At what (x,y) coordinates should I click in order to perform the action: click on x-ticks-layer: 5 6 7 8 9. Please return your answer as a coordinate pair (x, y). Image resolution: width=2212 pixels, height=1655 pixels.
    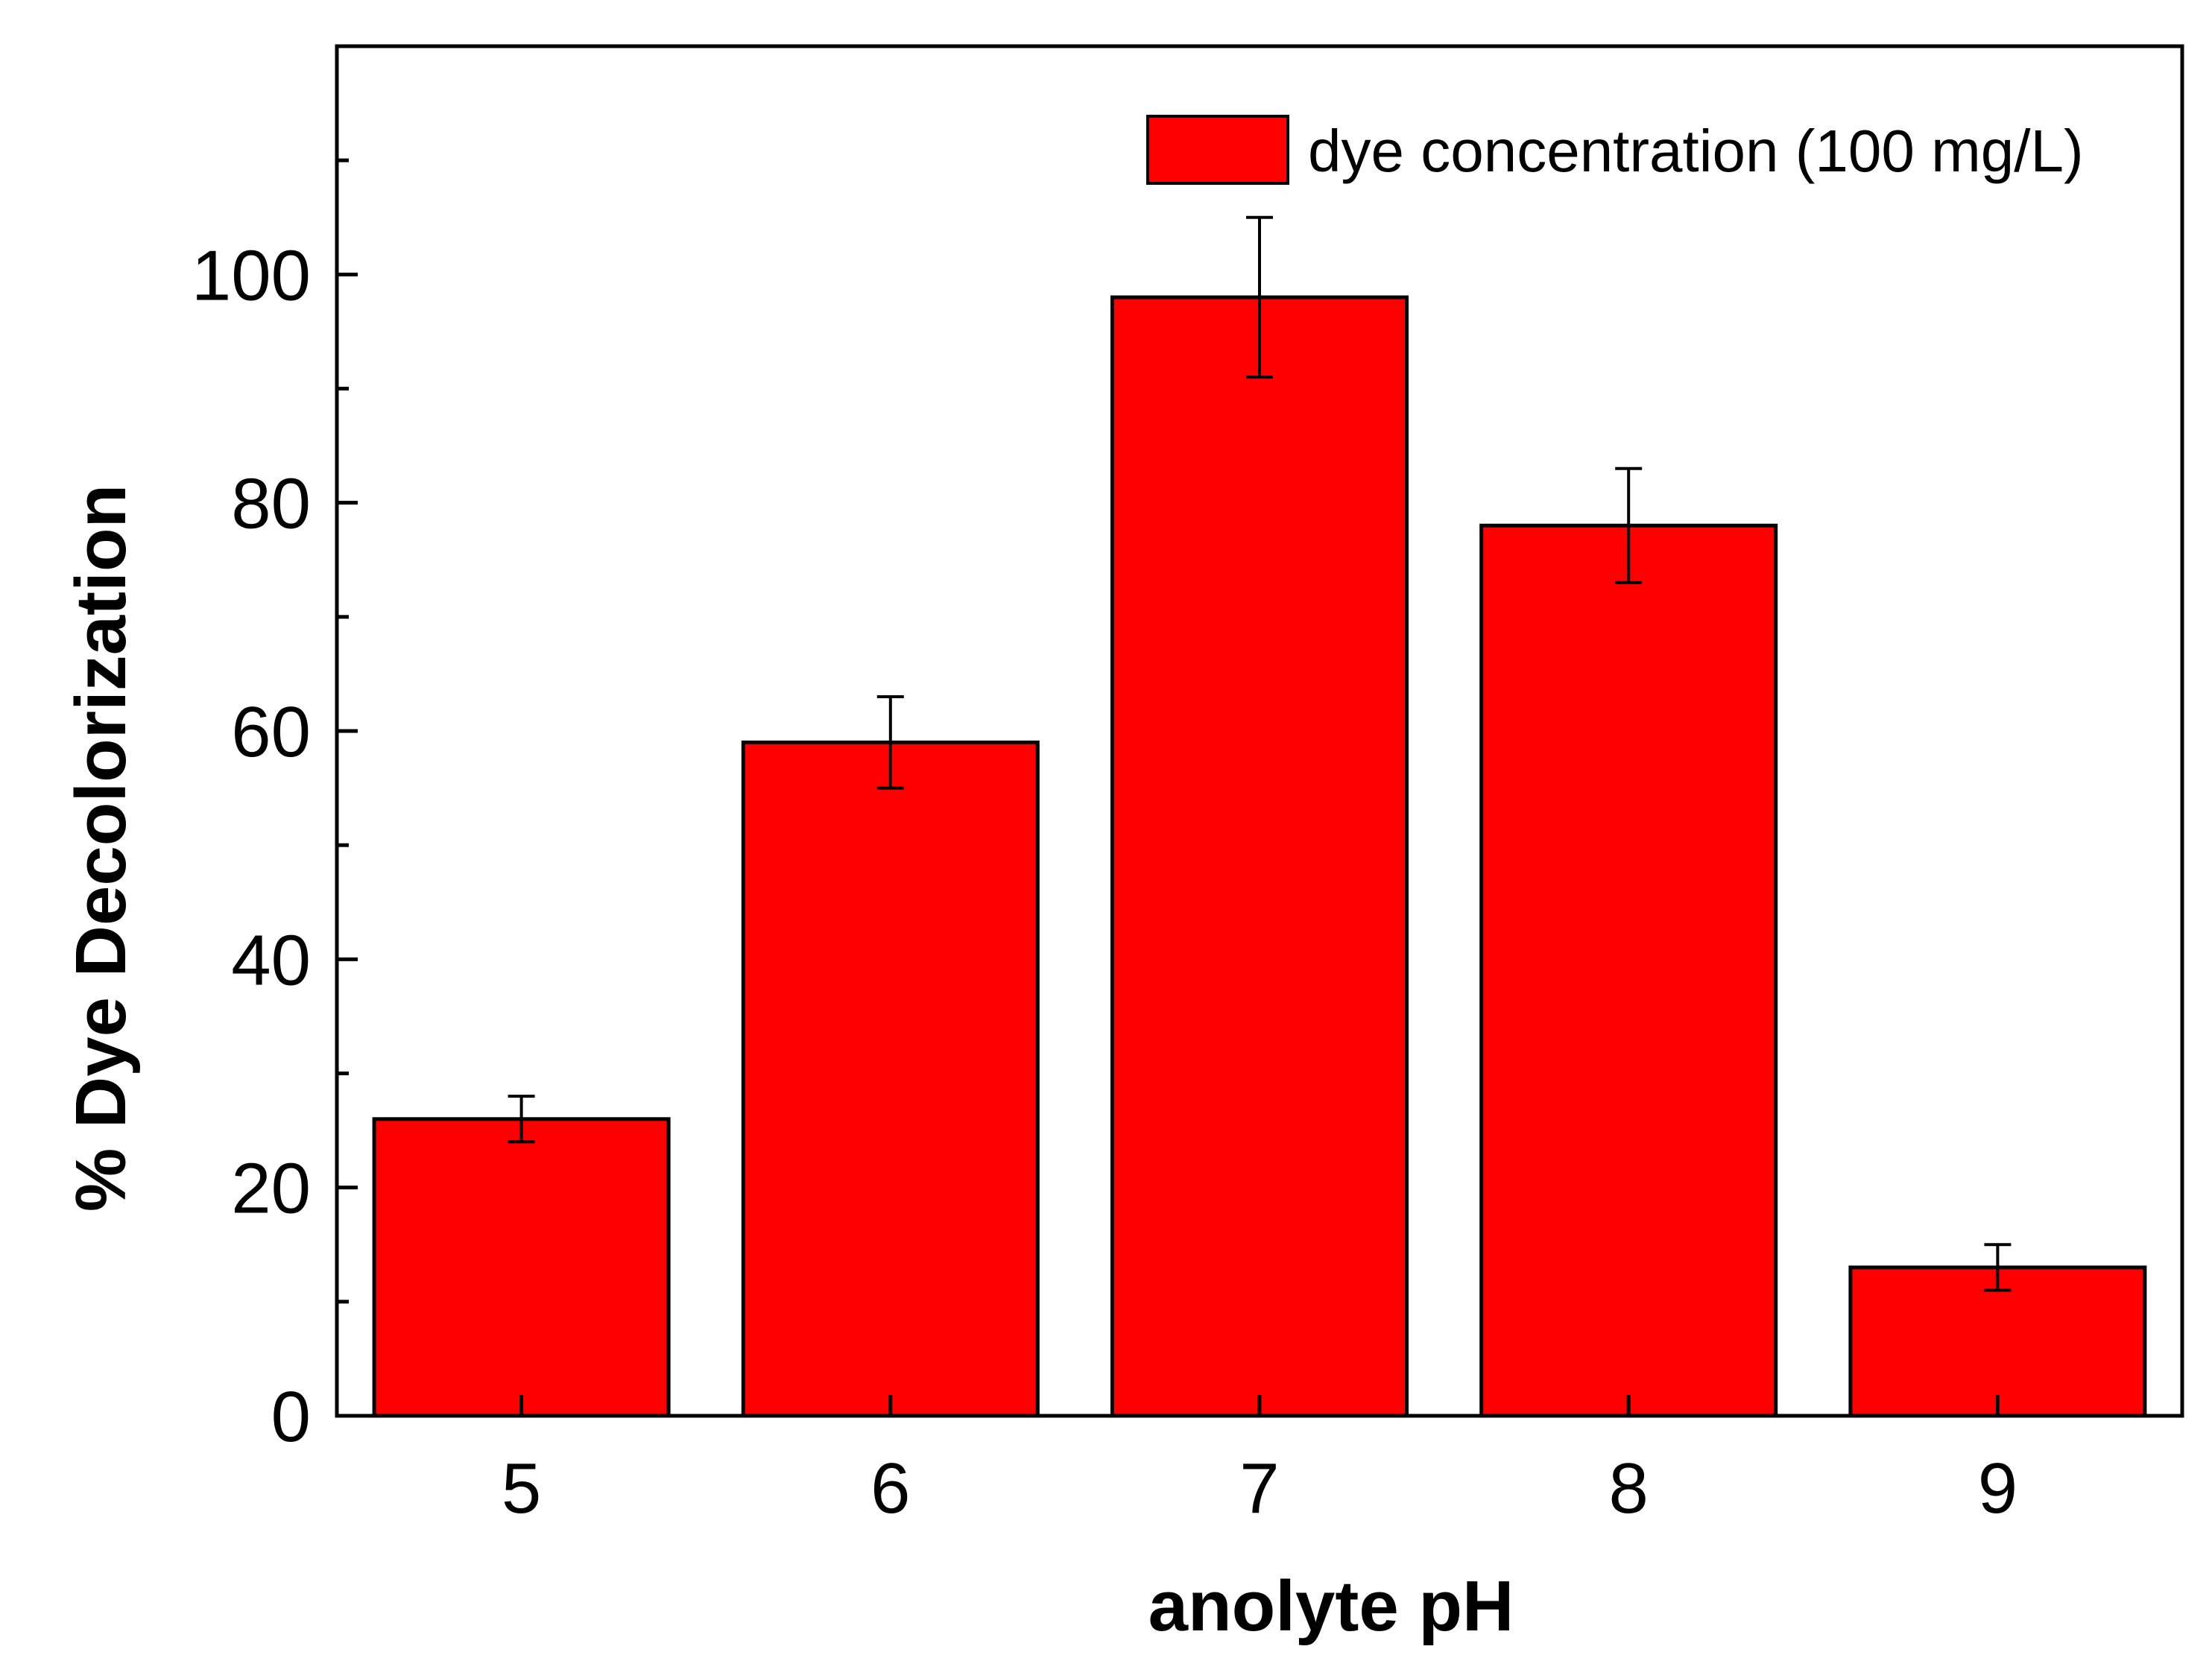
    Looking at the image, I should click on (1259, 1461).